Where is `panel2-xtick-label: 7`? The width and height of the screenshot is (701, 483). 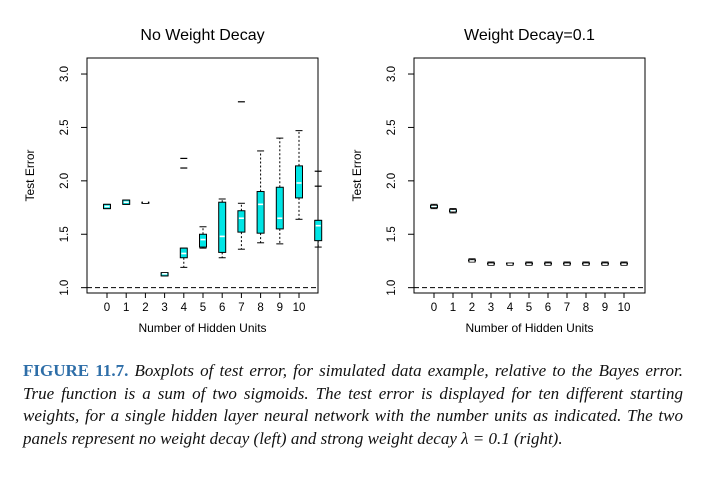
panel2-xtick-label: 7 is located at coordinates (567, 308).